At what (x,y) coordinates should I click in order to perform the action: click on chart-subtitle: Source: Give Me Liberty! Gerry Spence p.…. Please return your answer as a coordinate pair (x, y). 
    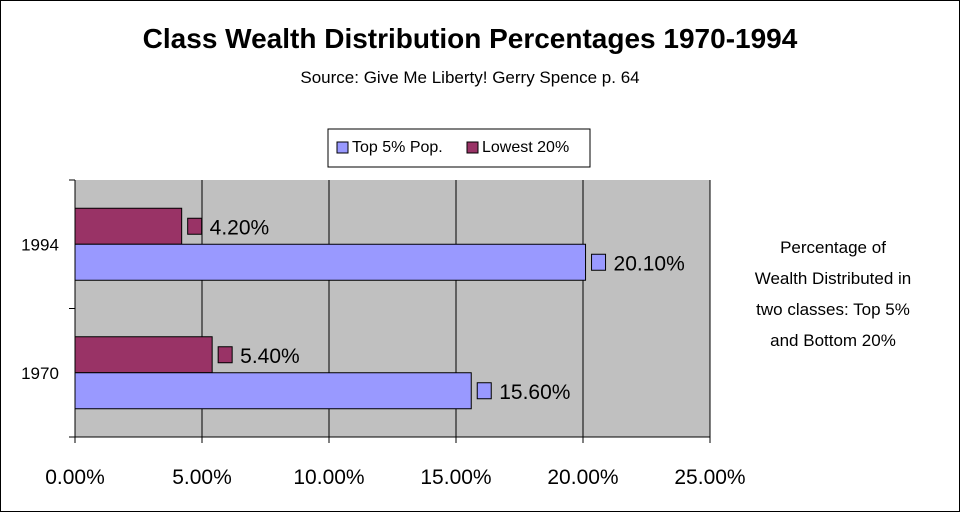
    Looking at the image, I should click on (469, 77).